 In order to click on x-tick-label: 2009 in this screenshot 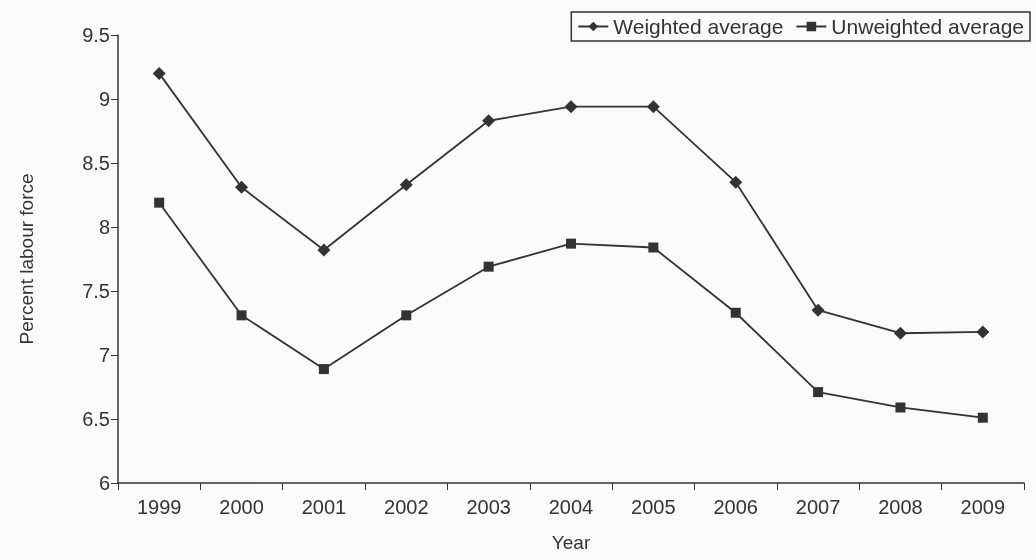, I will do `click(983, 507)`.